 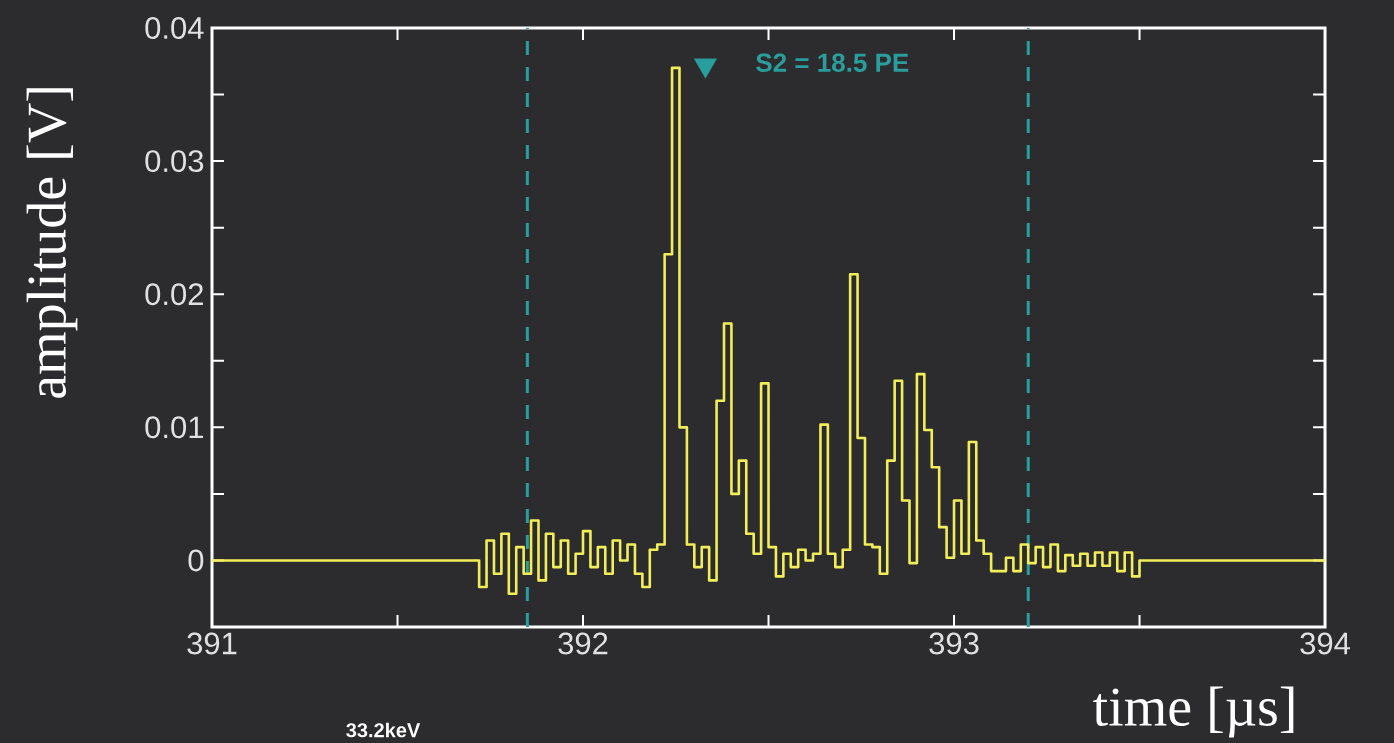 What do you see at coordinates (174, 28) in the screenshot?
I see `y-tick-label: 0.04` at bounding box center [174, 28].